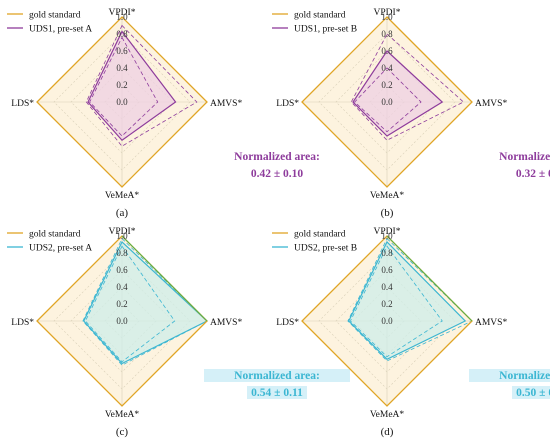 This screenshot has height=441, width=550. I want to click on legend-label: UDS2, pre-set B, so click(325, 249).